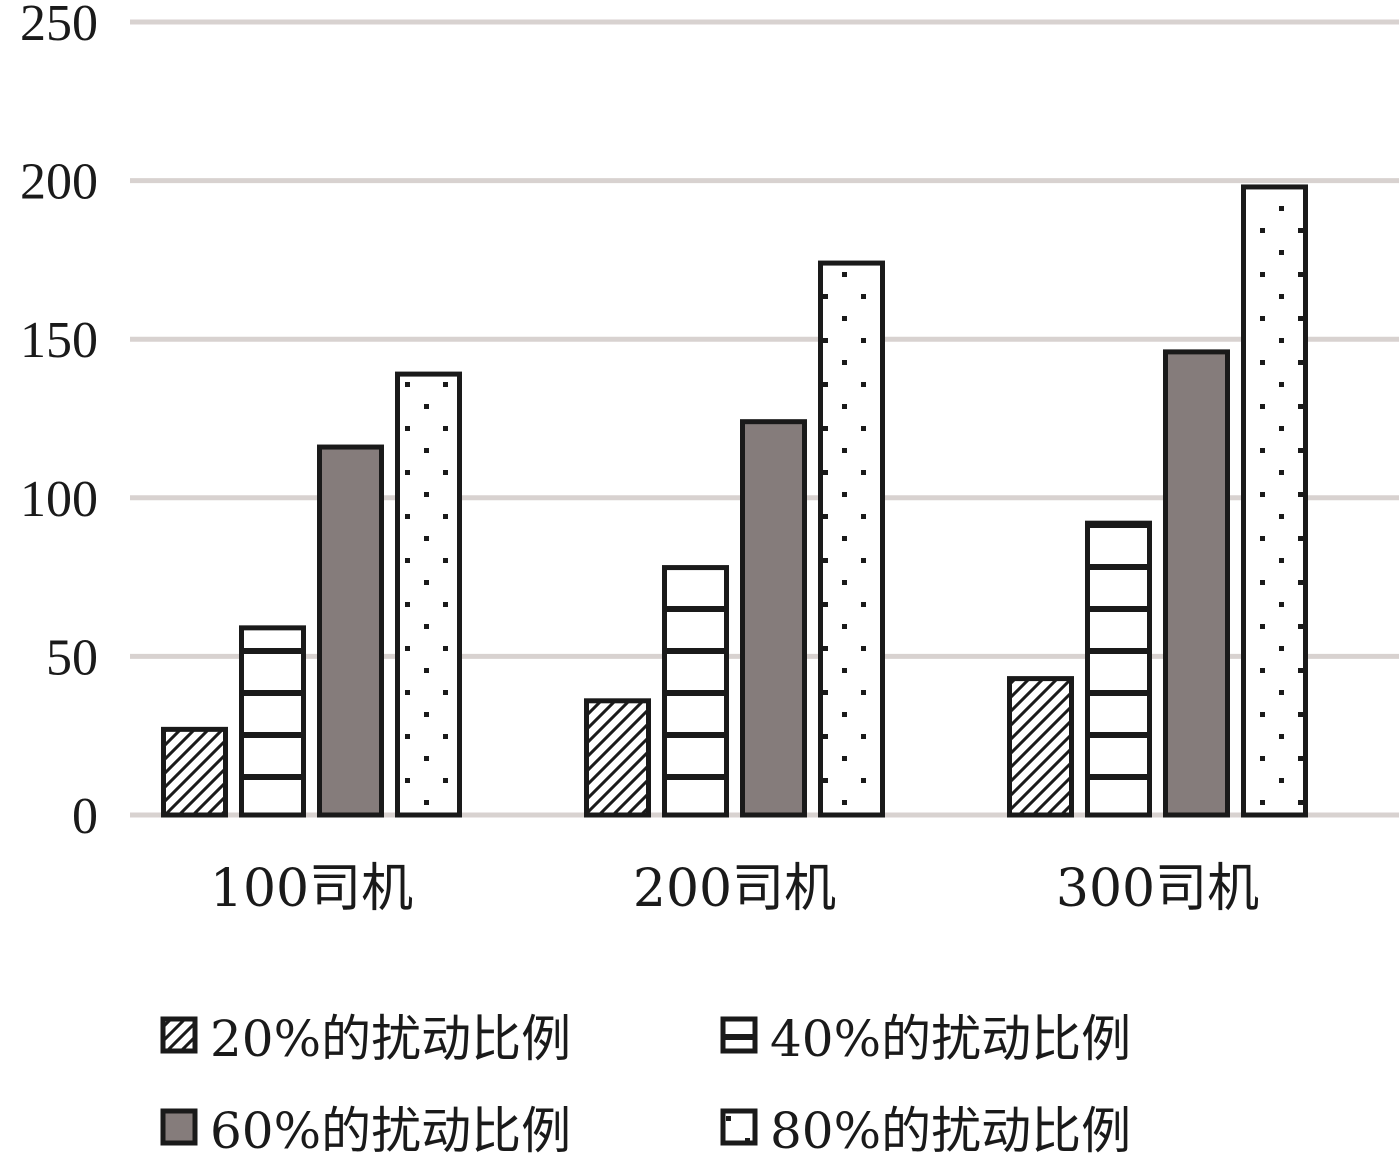  I want to click on x-axis-categories: 100司机 200司机 300司机, so click(734, 889).